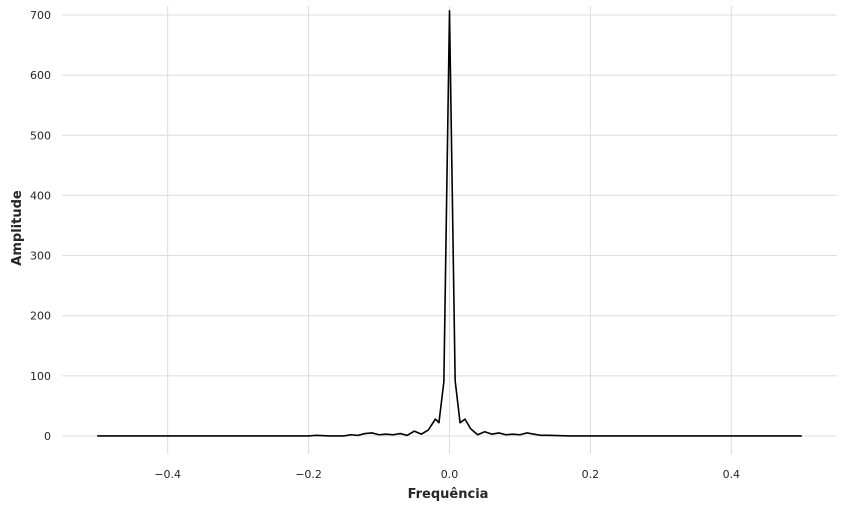 The image size is (846, 510). I want to click on x-tick-label: 0.4, so click(732, 474).